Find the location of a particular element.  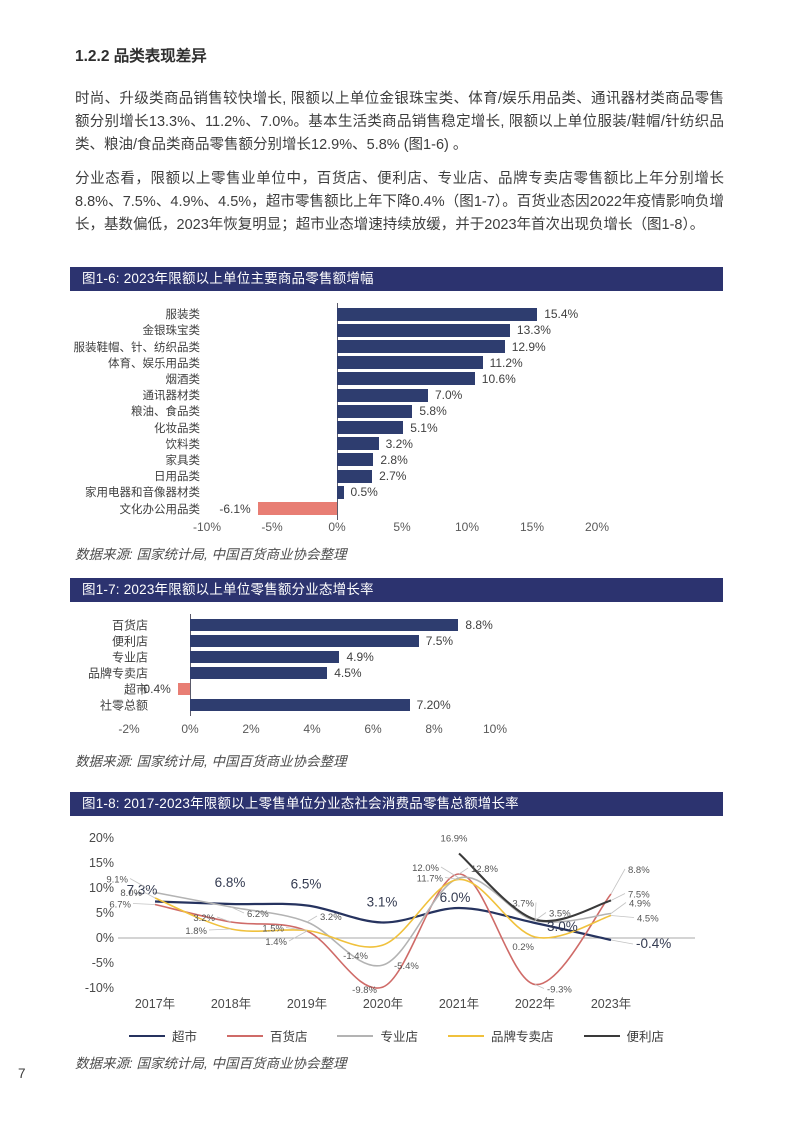

value-label: 3.2% is located at coordinates (399, 443).